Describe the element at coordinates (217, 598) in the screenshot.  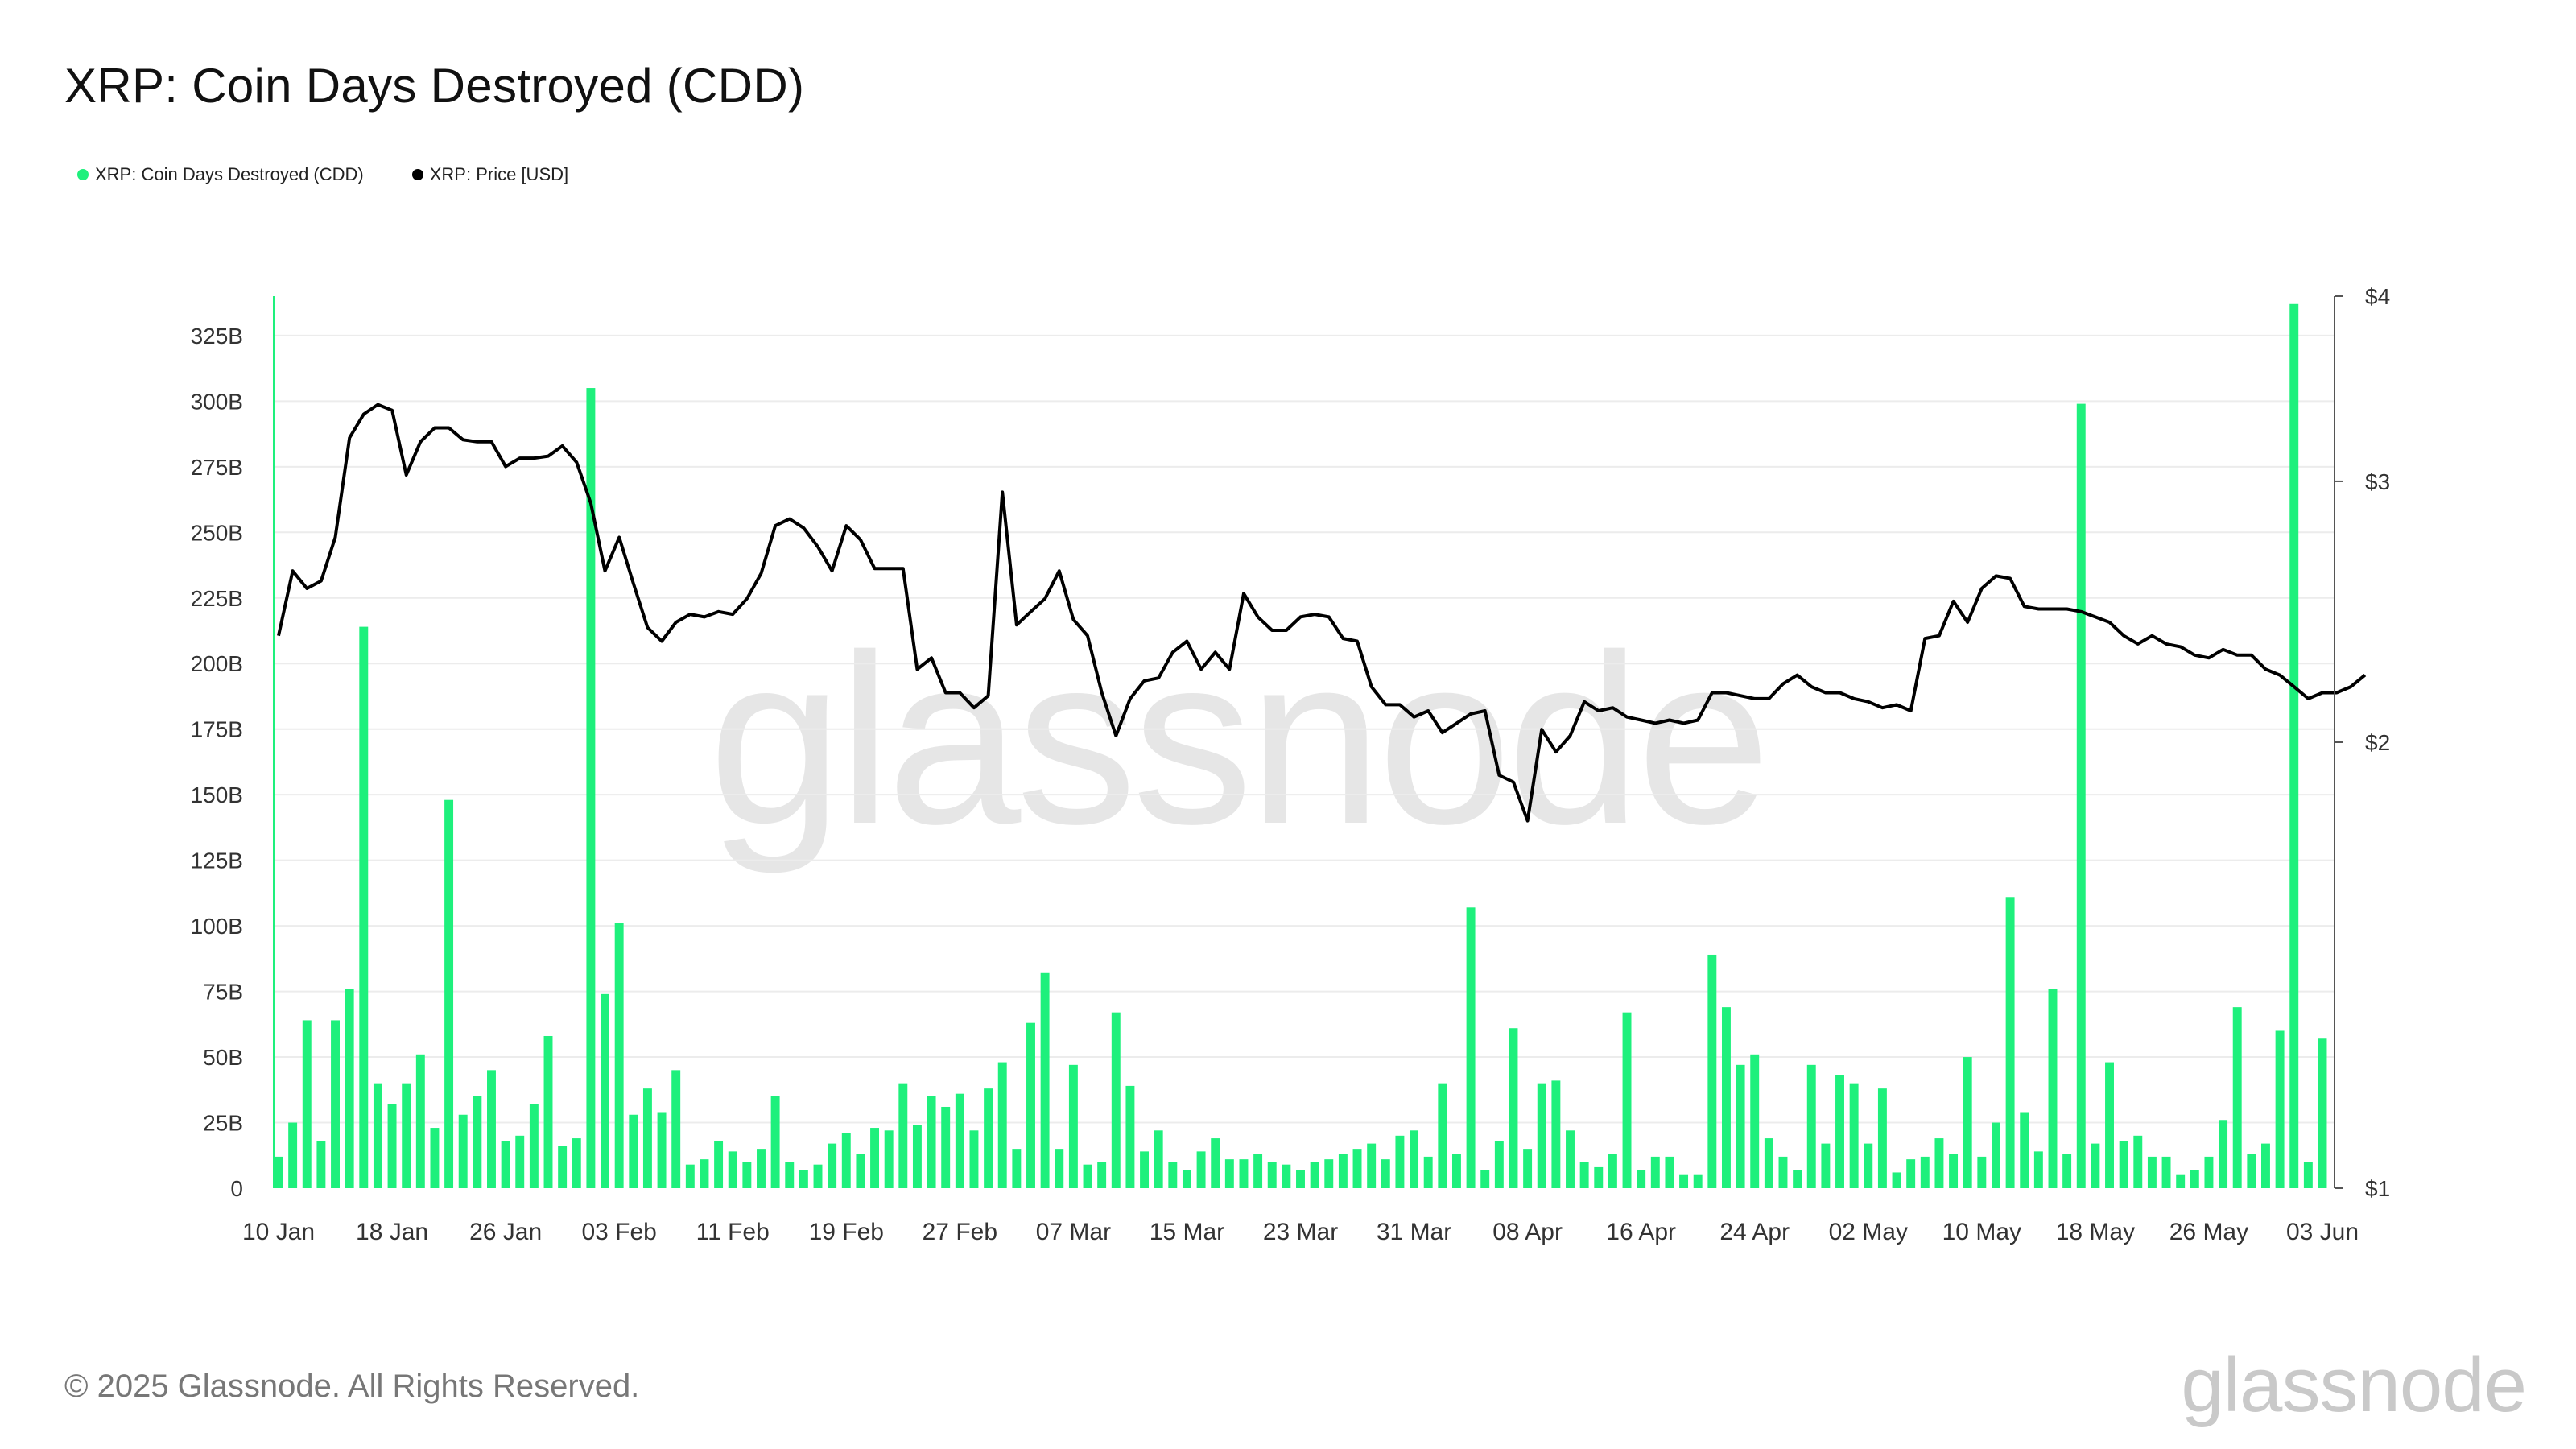
I see `y-left-tick-label: 225B` at that location.